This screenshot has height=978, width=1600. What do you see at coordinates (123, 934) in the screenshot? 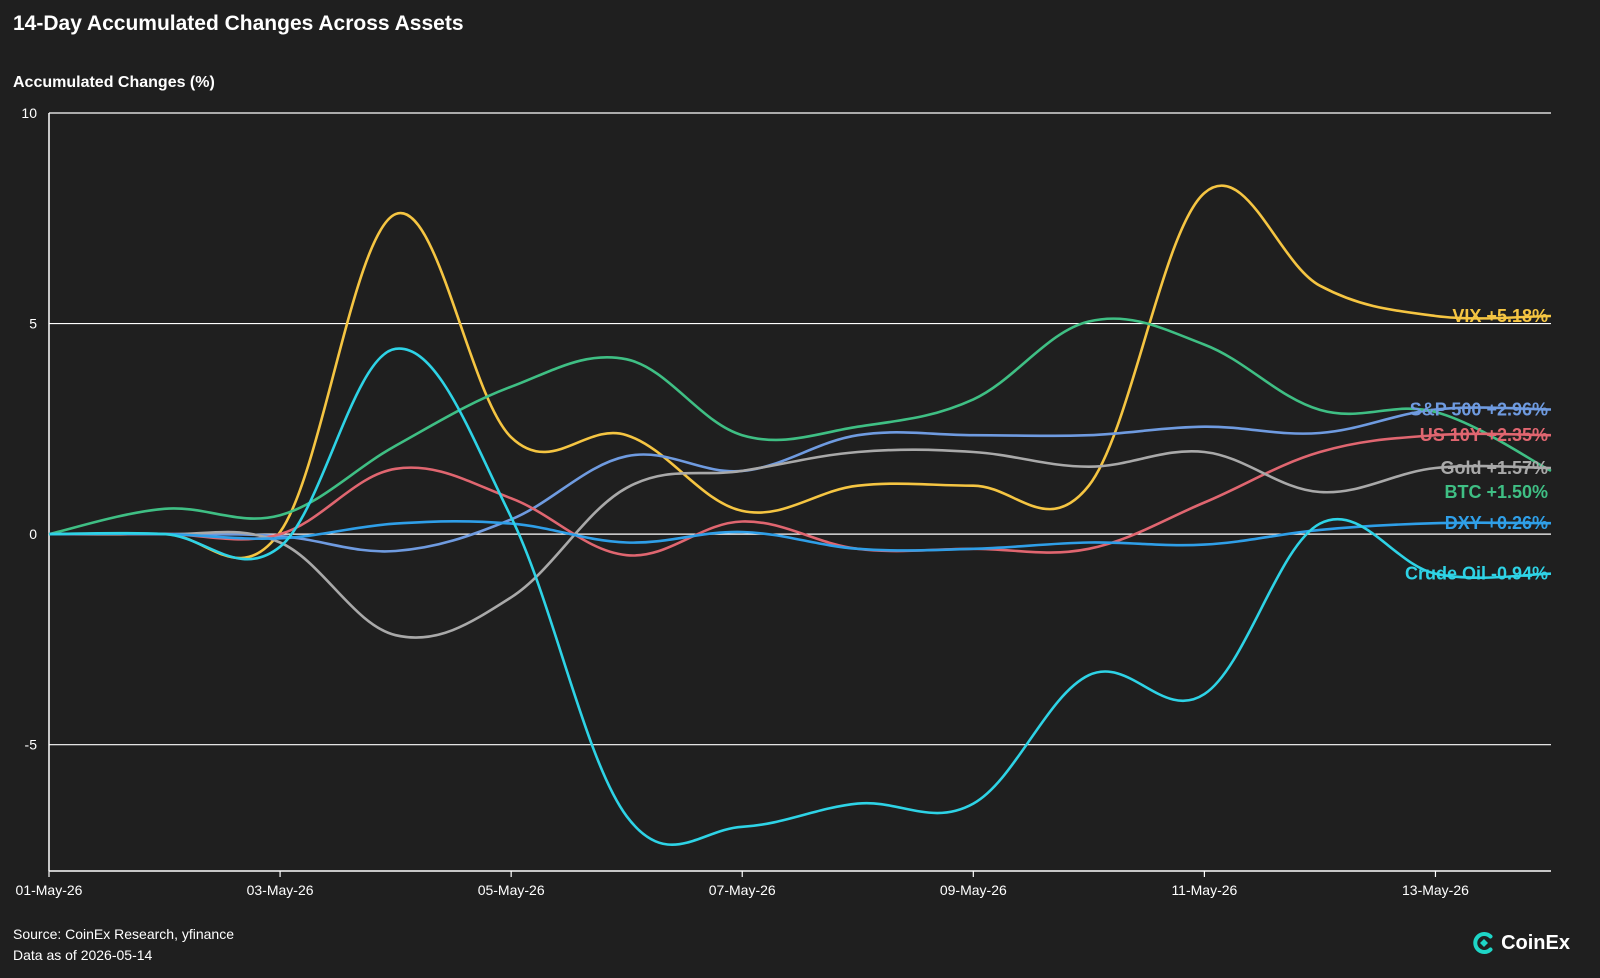
I see `source-text: Source: CoinEx Research, yfinance` at bounding box center [123, 934].